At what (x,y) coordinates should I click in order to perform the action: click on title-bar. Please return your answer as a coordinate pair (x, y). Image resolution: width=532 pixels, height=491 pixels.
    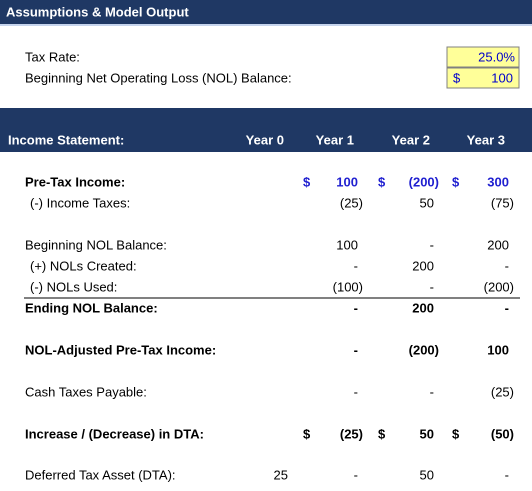
    Looking at the image, I should click on (266, 12).